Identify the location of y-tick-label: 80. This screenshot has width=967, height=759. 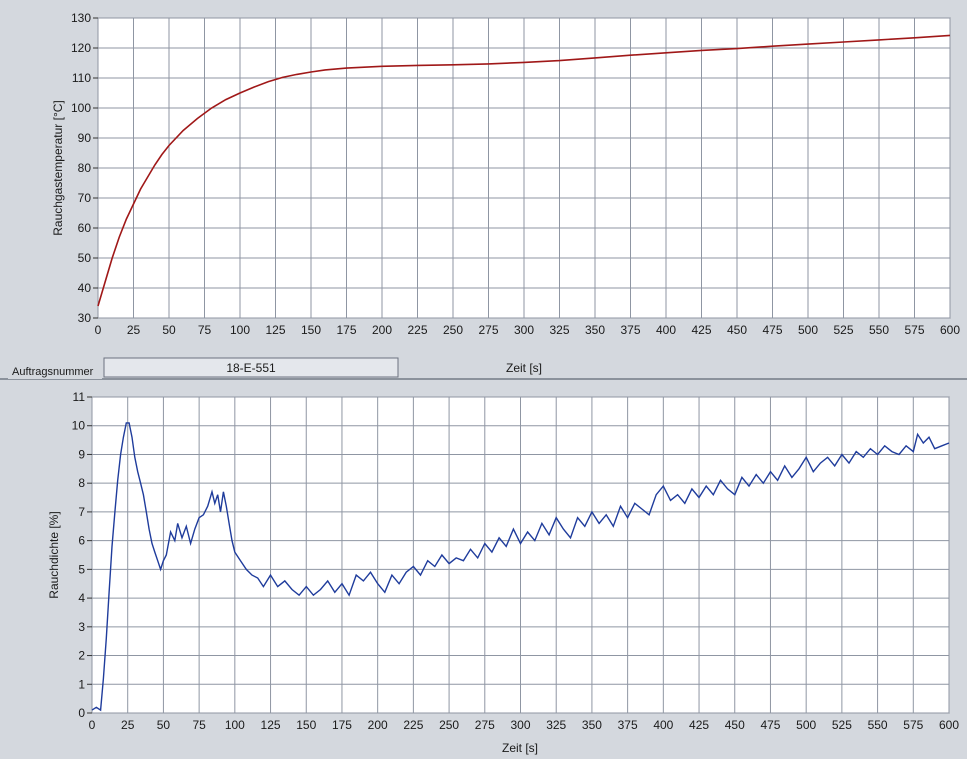
(85, 168).